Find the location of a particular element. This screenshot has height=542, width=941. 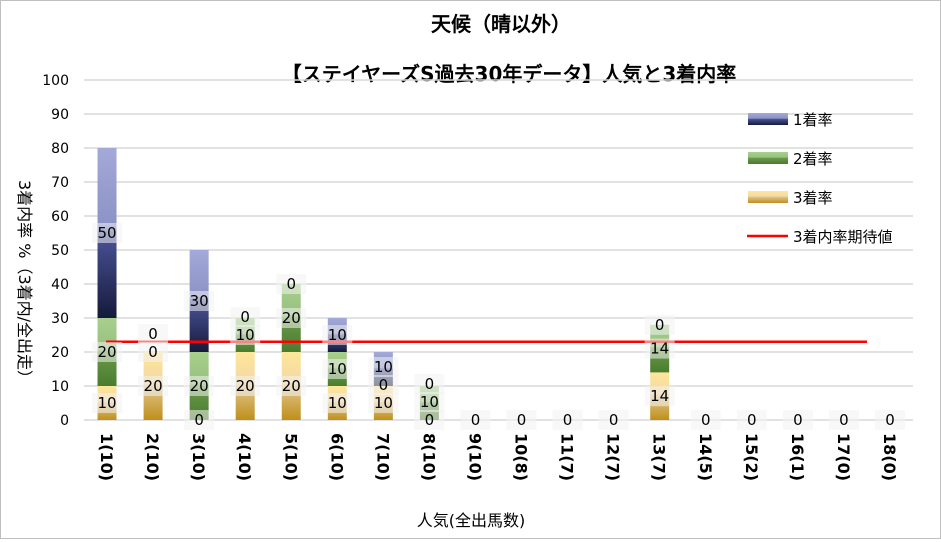

x-axis-label: 人気(全出馬数) is located at coordinates (471, 520).